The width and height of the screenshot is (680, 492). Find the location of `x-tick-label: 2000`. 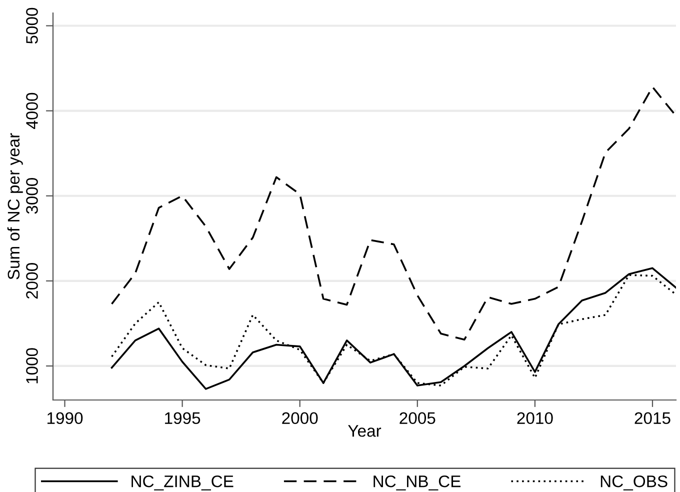

x-tick-label: 2000 is located at coordinates (300, 418).